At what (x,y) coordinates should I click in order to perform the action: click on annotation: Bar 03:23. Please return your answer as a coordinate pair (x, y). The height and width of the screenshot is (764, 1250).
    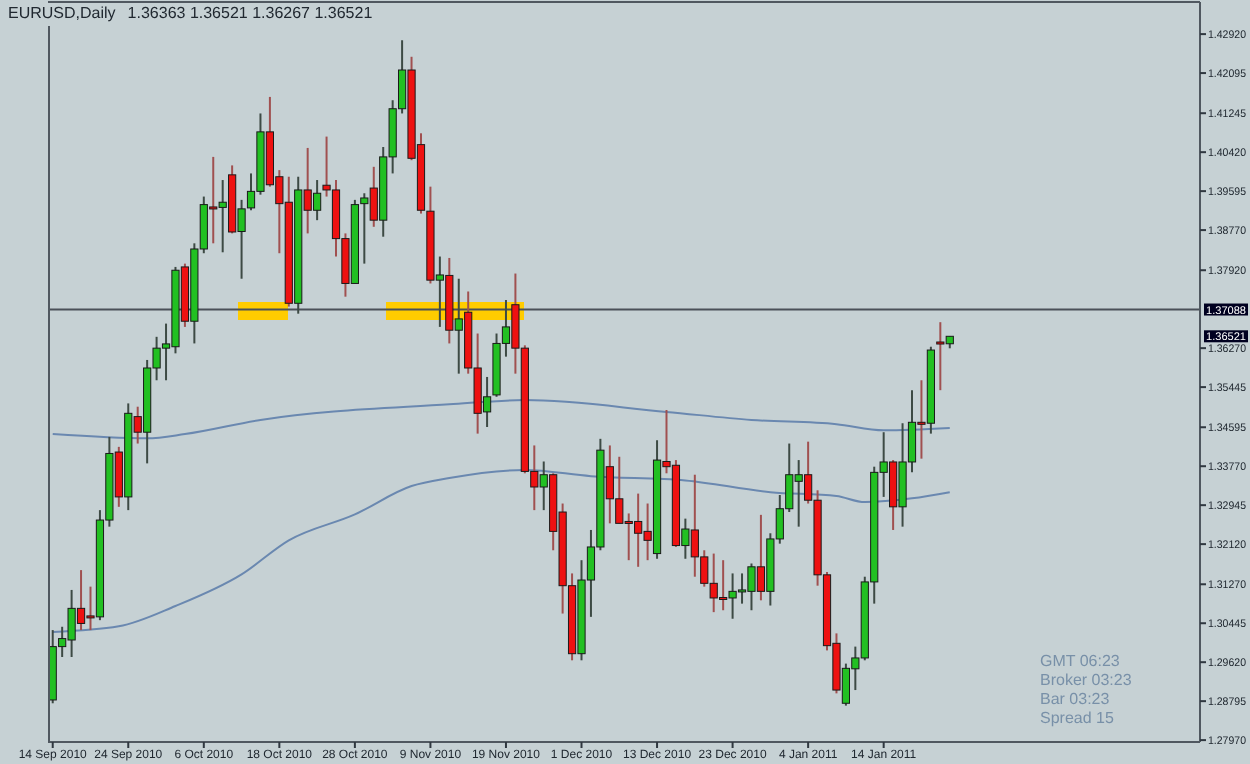
    Looking at the image, I should click on (1075, 699).